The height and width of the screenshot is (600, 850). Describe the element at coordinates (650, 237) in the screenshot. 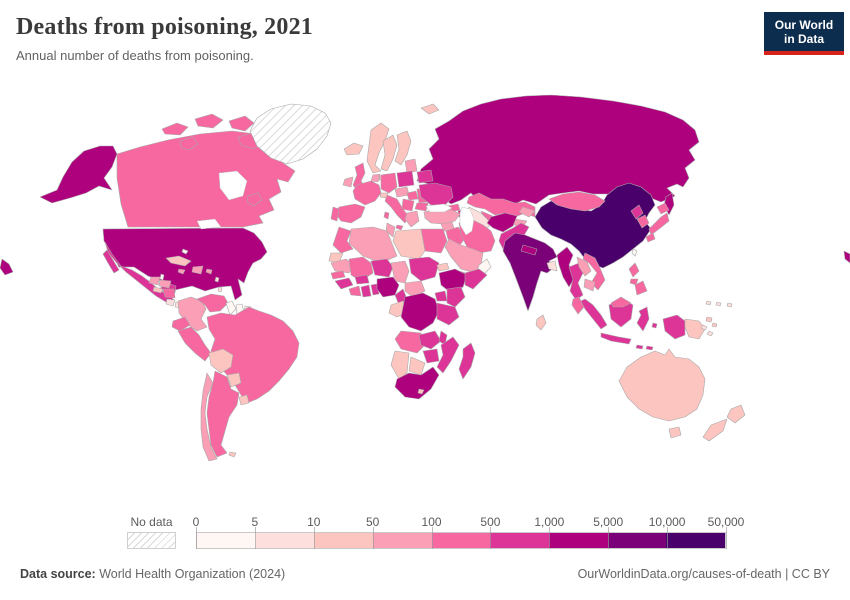

I see `country-japan-kyushu` at that location.